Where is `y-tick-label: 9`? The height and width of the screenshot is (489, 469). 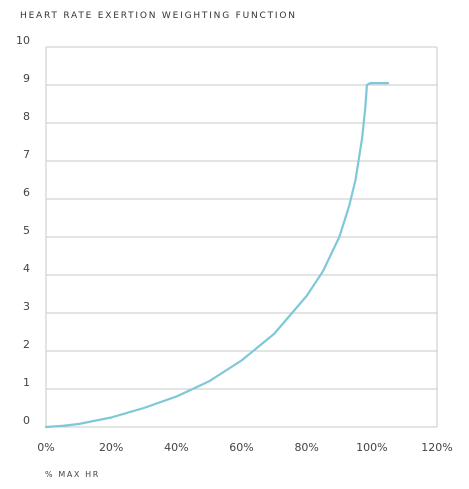 y-tick-label: 9 is located at coordinates (26, 78).